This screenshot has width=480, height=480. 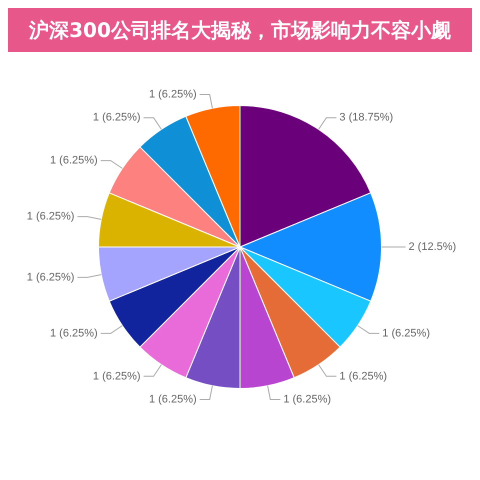 I want to click on chart-title: 沪深300公司排名大揭秘，市场影响力不容小觑, so click(x=240, y=30).